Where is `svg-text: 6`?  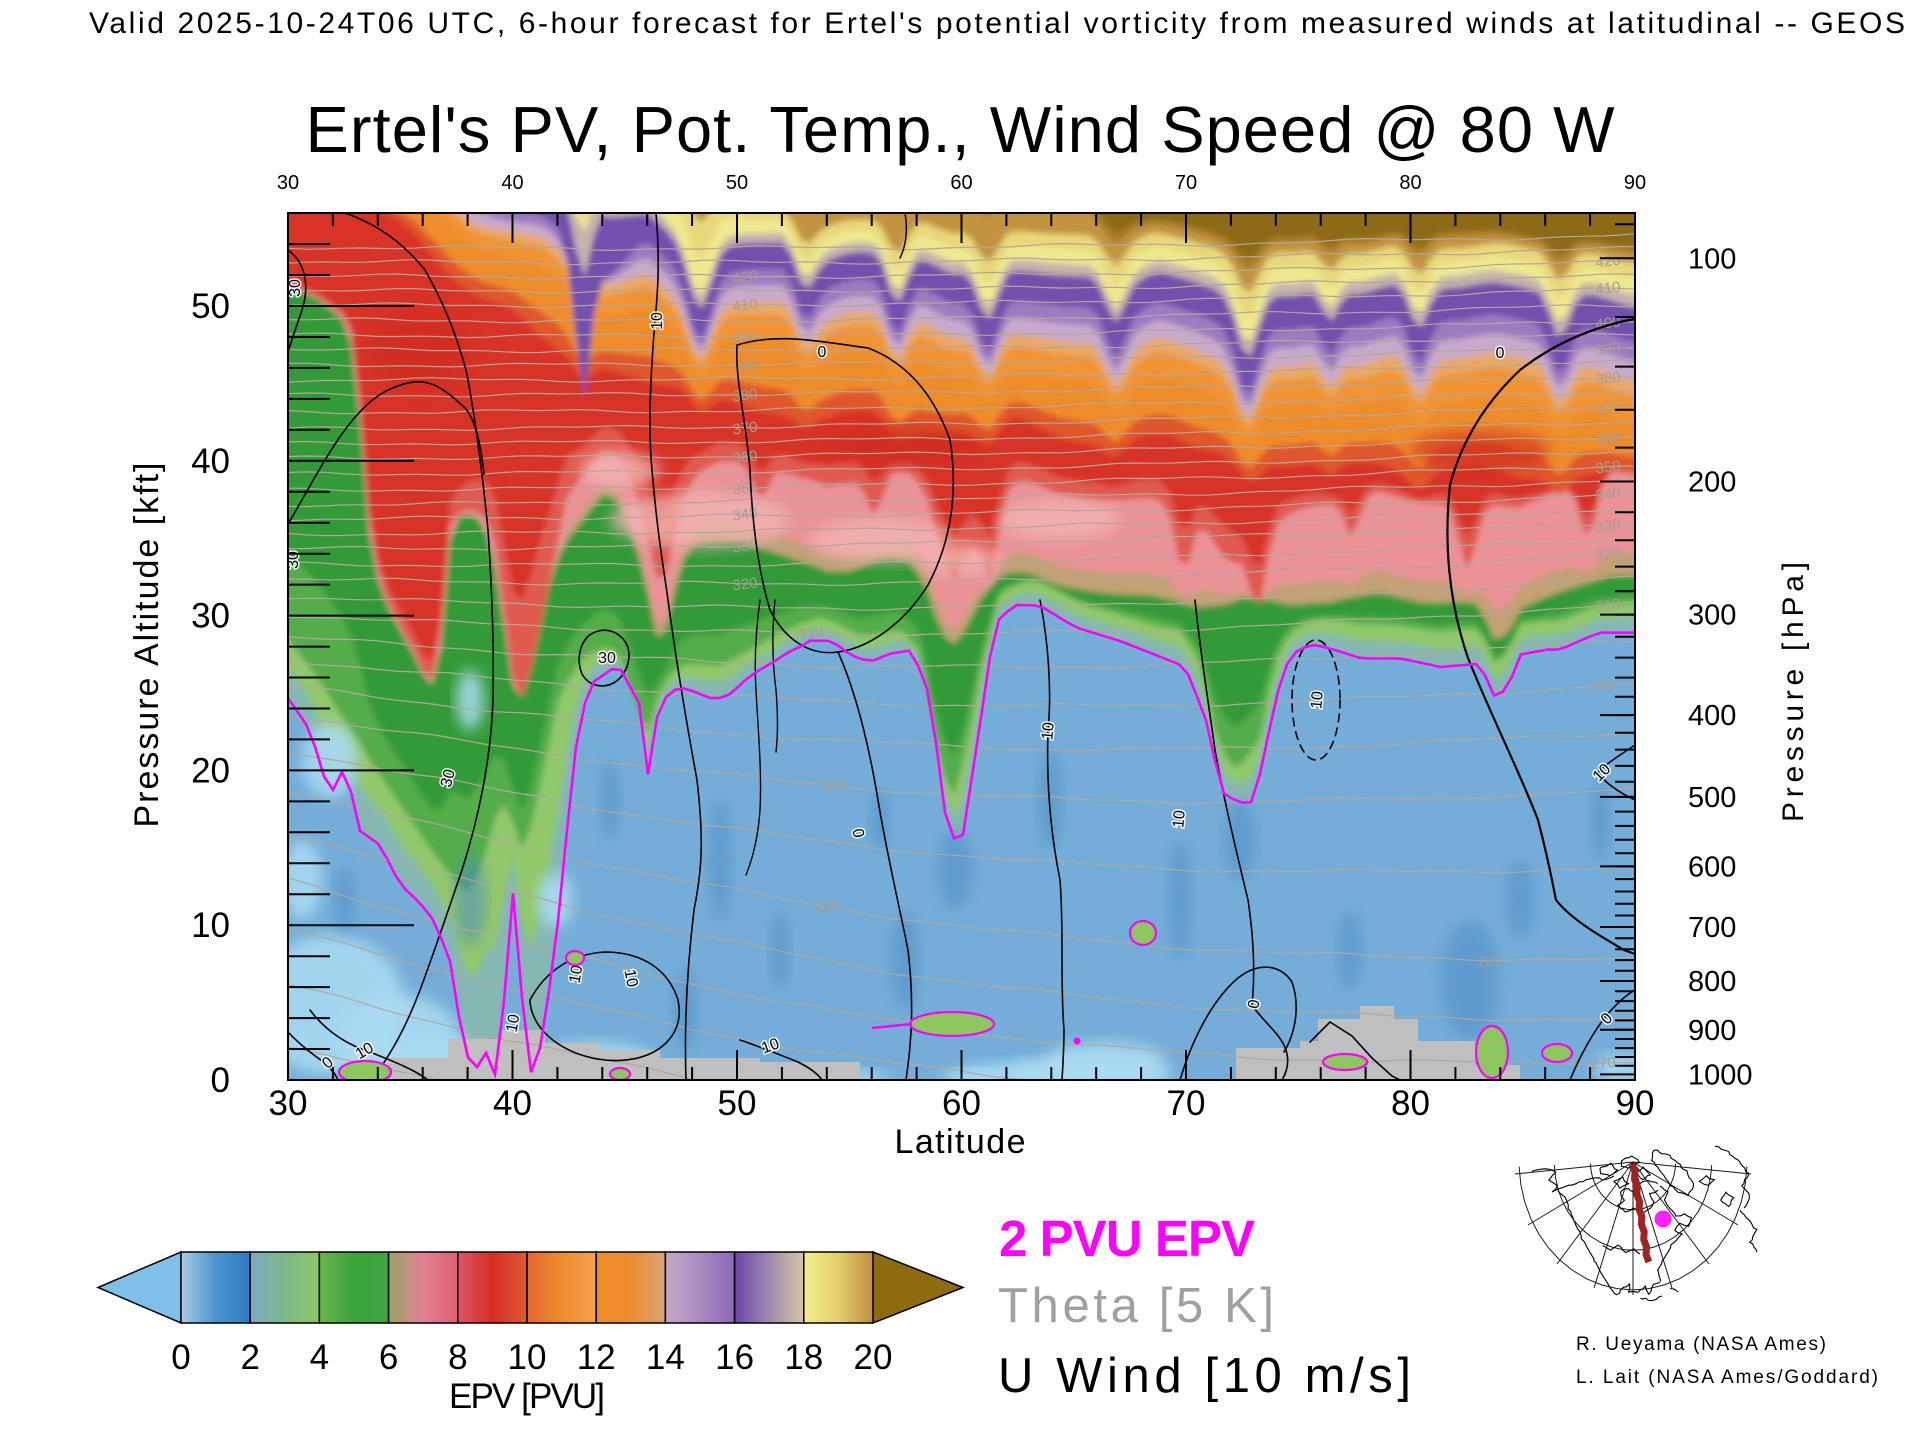 svg-text: 6 is located at coordinates (388, 1357).